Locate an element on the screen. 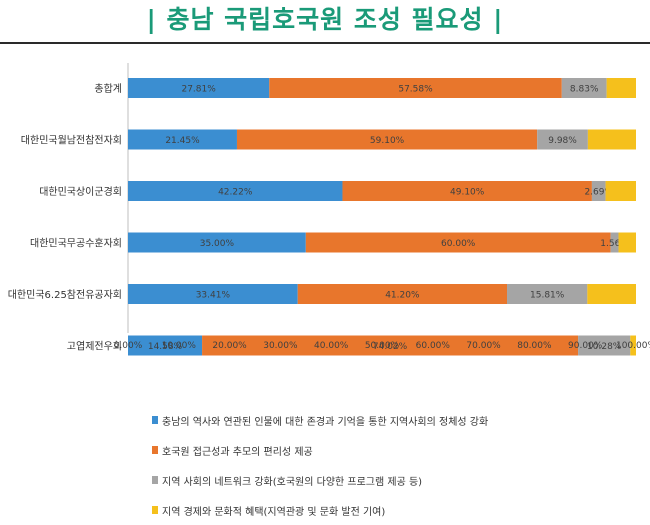 The image size is (650, 525). data-label: 42.22% is located at coordinates (235, 193).